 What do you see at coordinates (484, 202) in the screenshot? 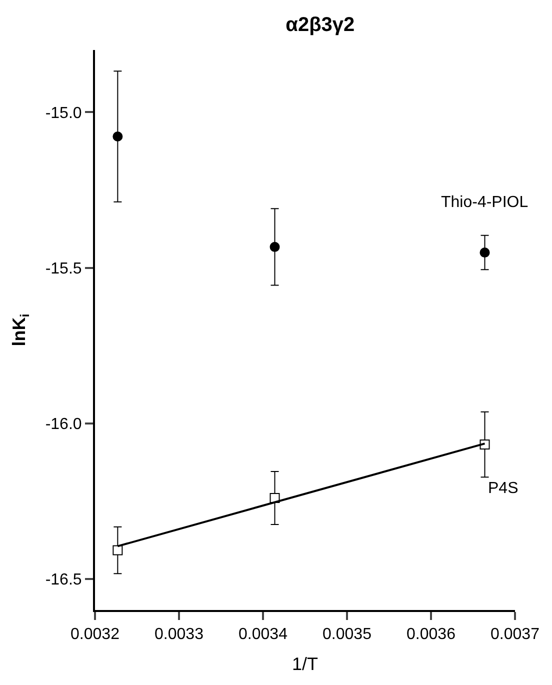
I see `text: Thio-4-PIOL` at bounding box center [484, 202].